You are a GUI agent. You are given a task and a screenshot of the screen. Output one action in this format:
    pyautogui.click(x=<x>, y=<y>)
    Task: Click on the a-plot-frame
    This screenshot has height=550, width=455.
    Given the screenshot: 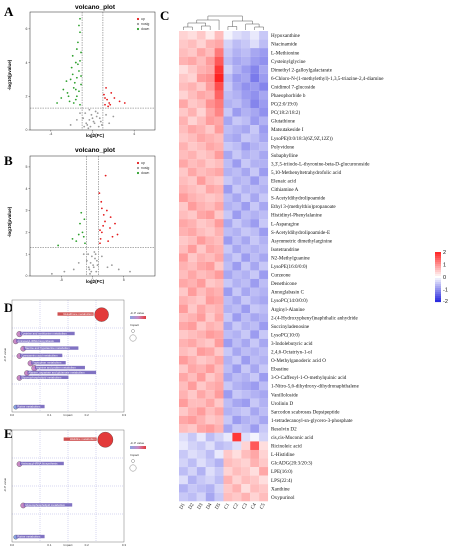 What is the action you would take?
    pyautogui.click(x=92, y=71)
    